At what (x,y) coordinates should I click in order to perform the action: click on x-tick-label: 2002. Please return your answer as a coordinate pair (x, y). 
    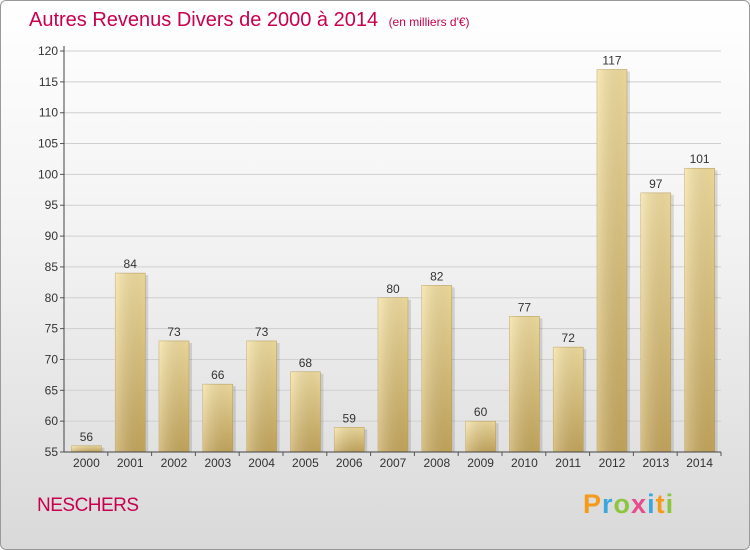
    Looking at the image, I should click on (174, 463).